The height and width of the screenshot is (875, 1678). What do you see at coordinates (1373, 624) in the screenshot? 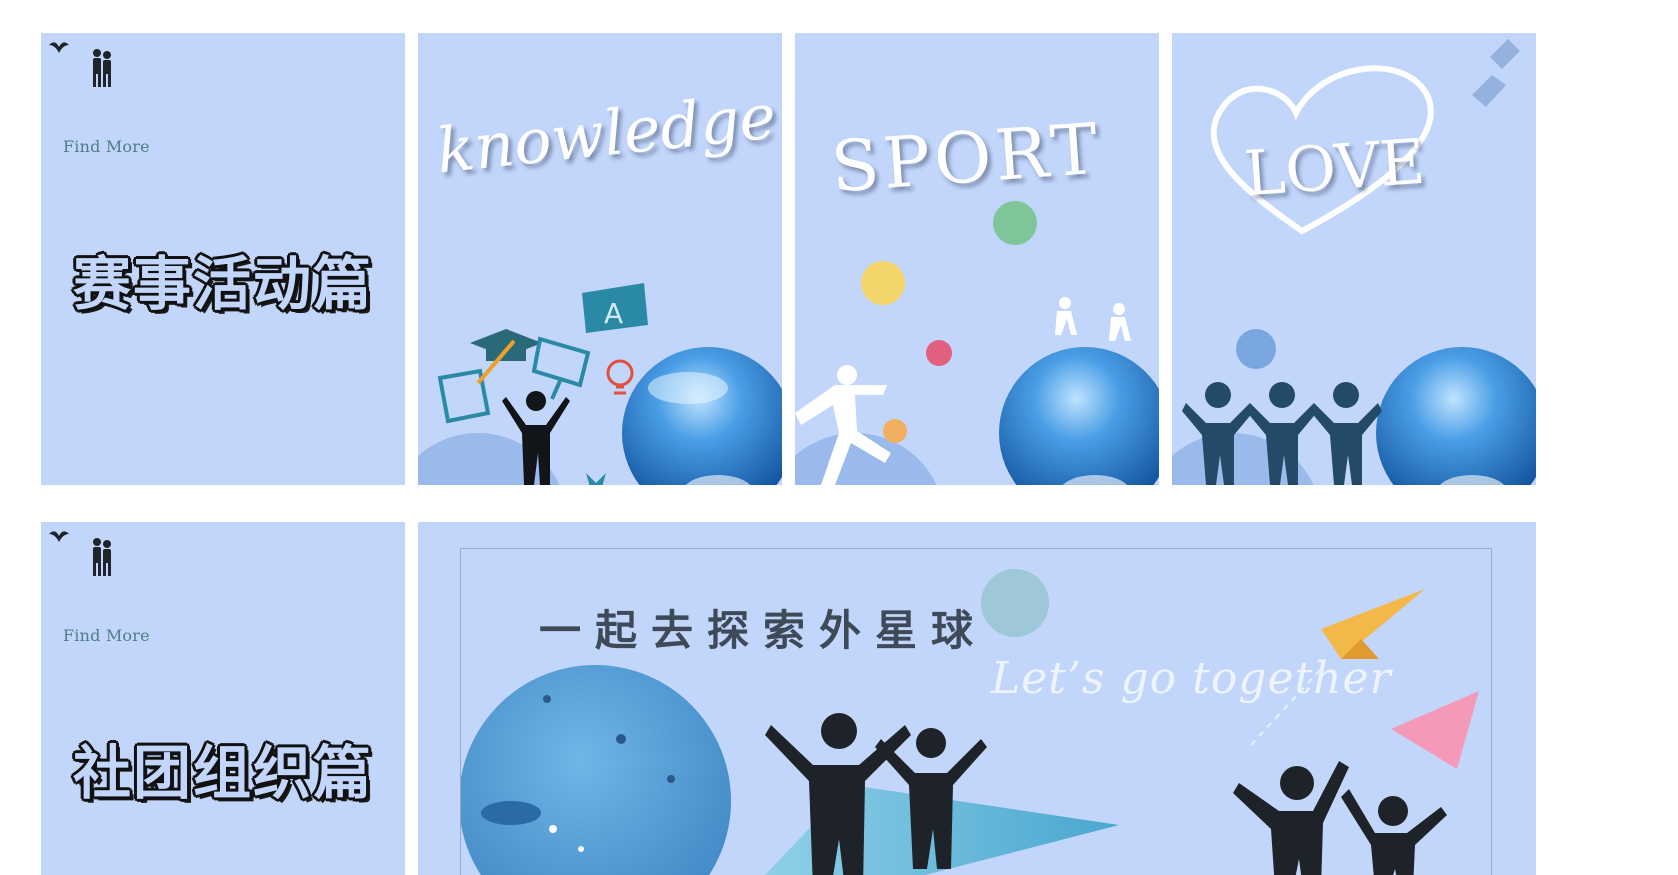
I see `paper-plane-orange` at bounding box center [1373, 624].